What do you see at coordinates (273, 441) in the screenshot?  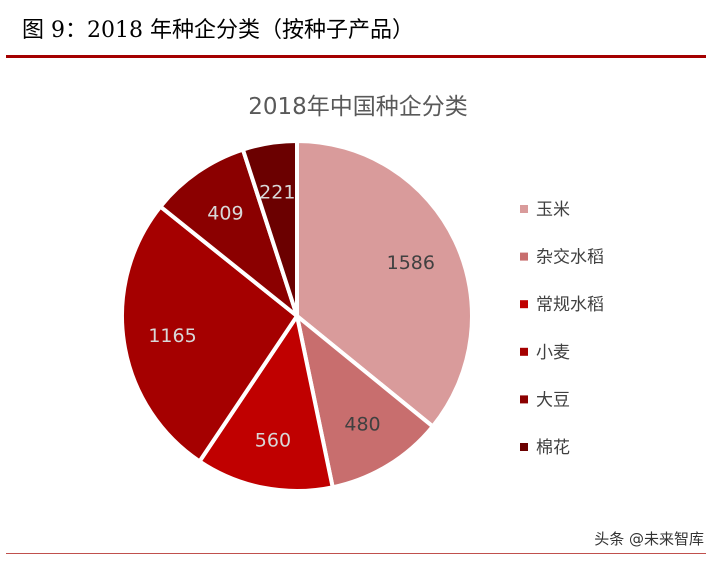 I see `data-label-2: 560` at bounding box center [273, 441].